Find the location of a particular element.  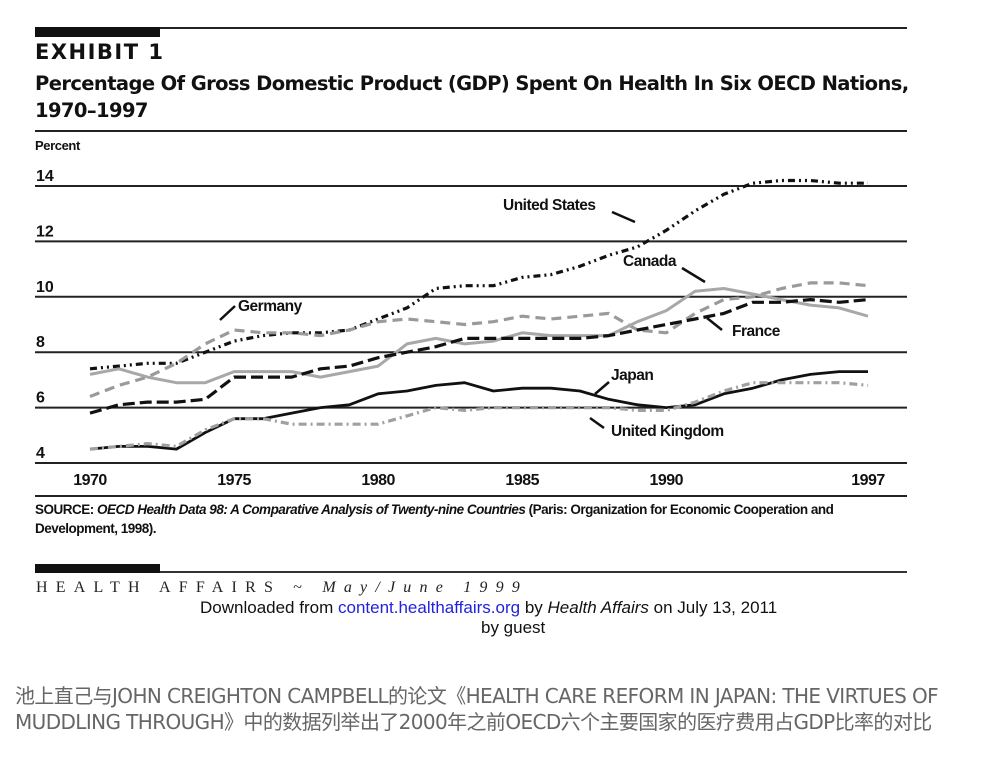

download-by: by is located at coordinates (533, 607).